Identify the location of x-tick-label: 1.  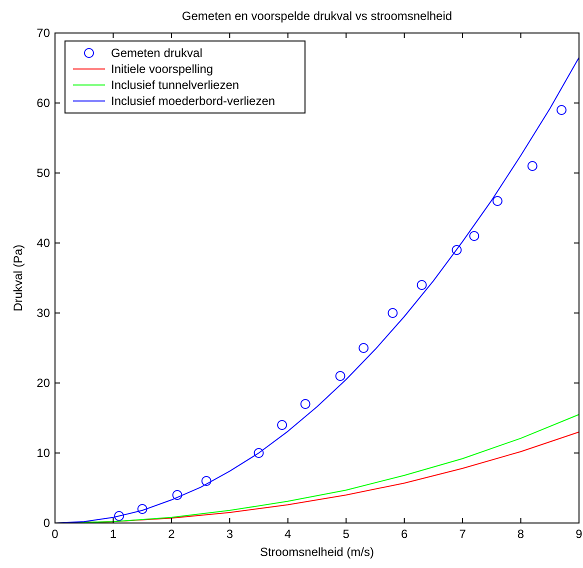
(113, 534).